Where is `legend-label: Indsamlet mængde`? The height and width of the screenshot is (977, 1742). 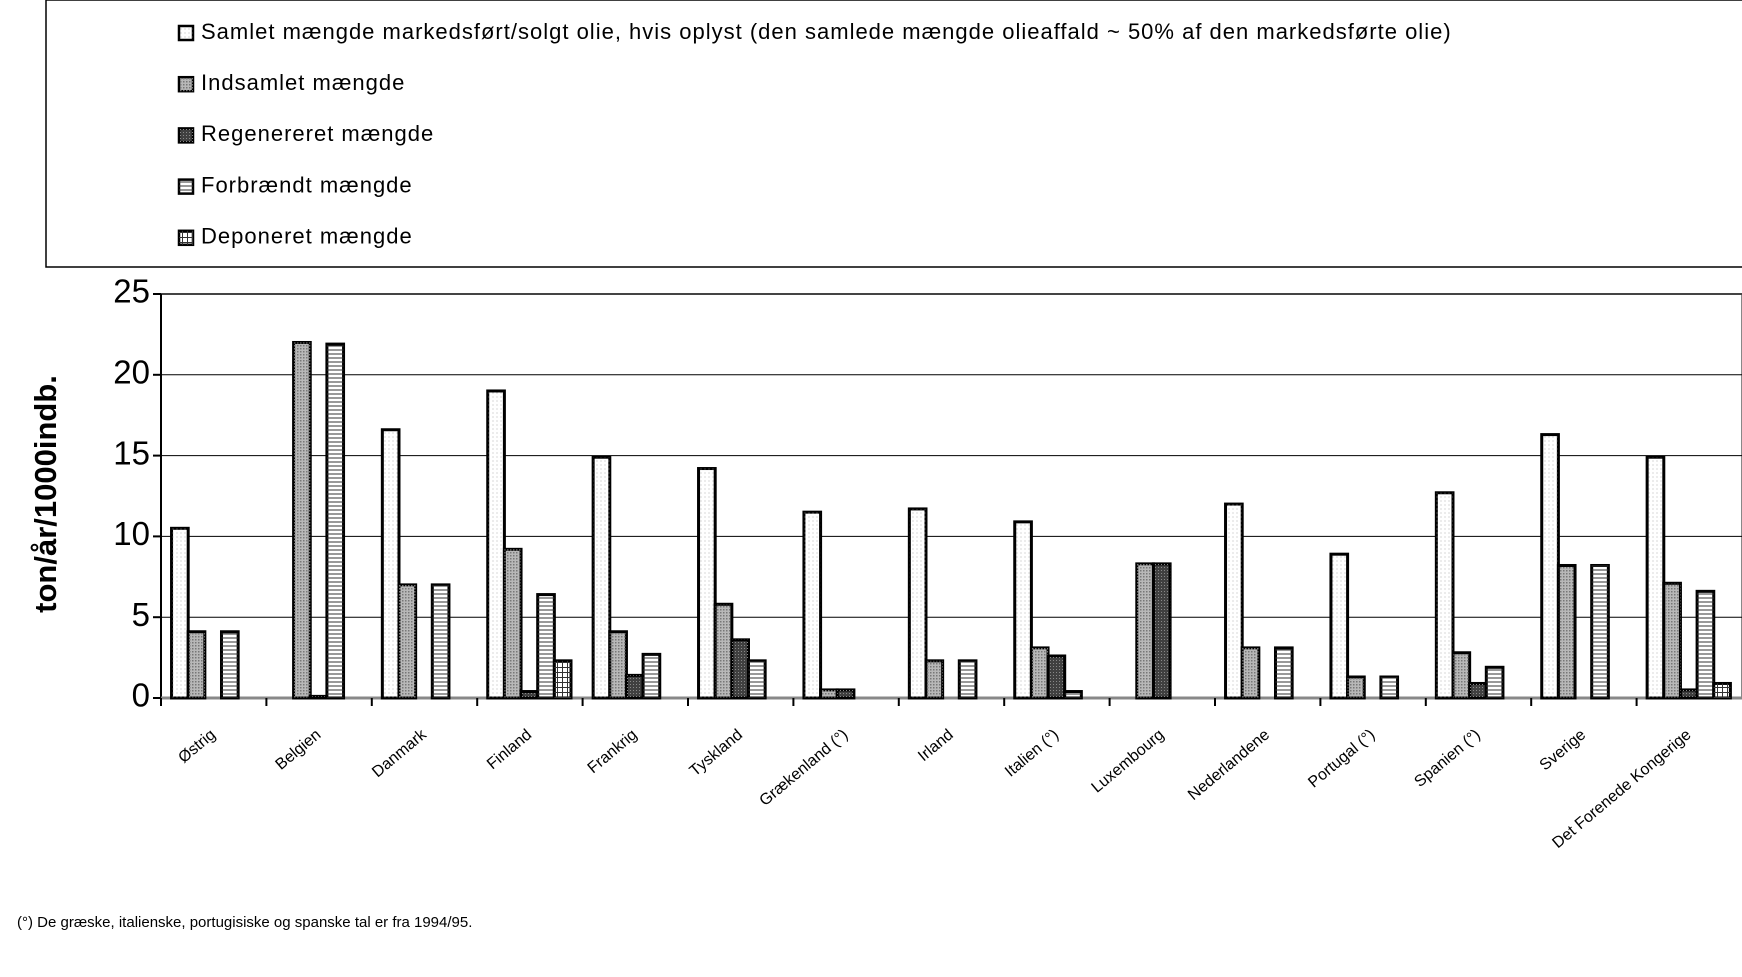
legend-label: Indsamlet mængde is located at coordinates (303, 82).